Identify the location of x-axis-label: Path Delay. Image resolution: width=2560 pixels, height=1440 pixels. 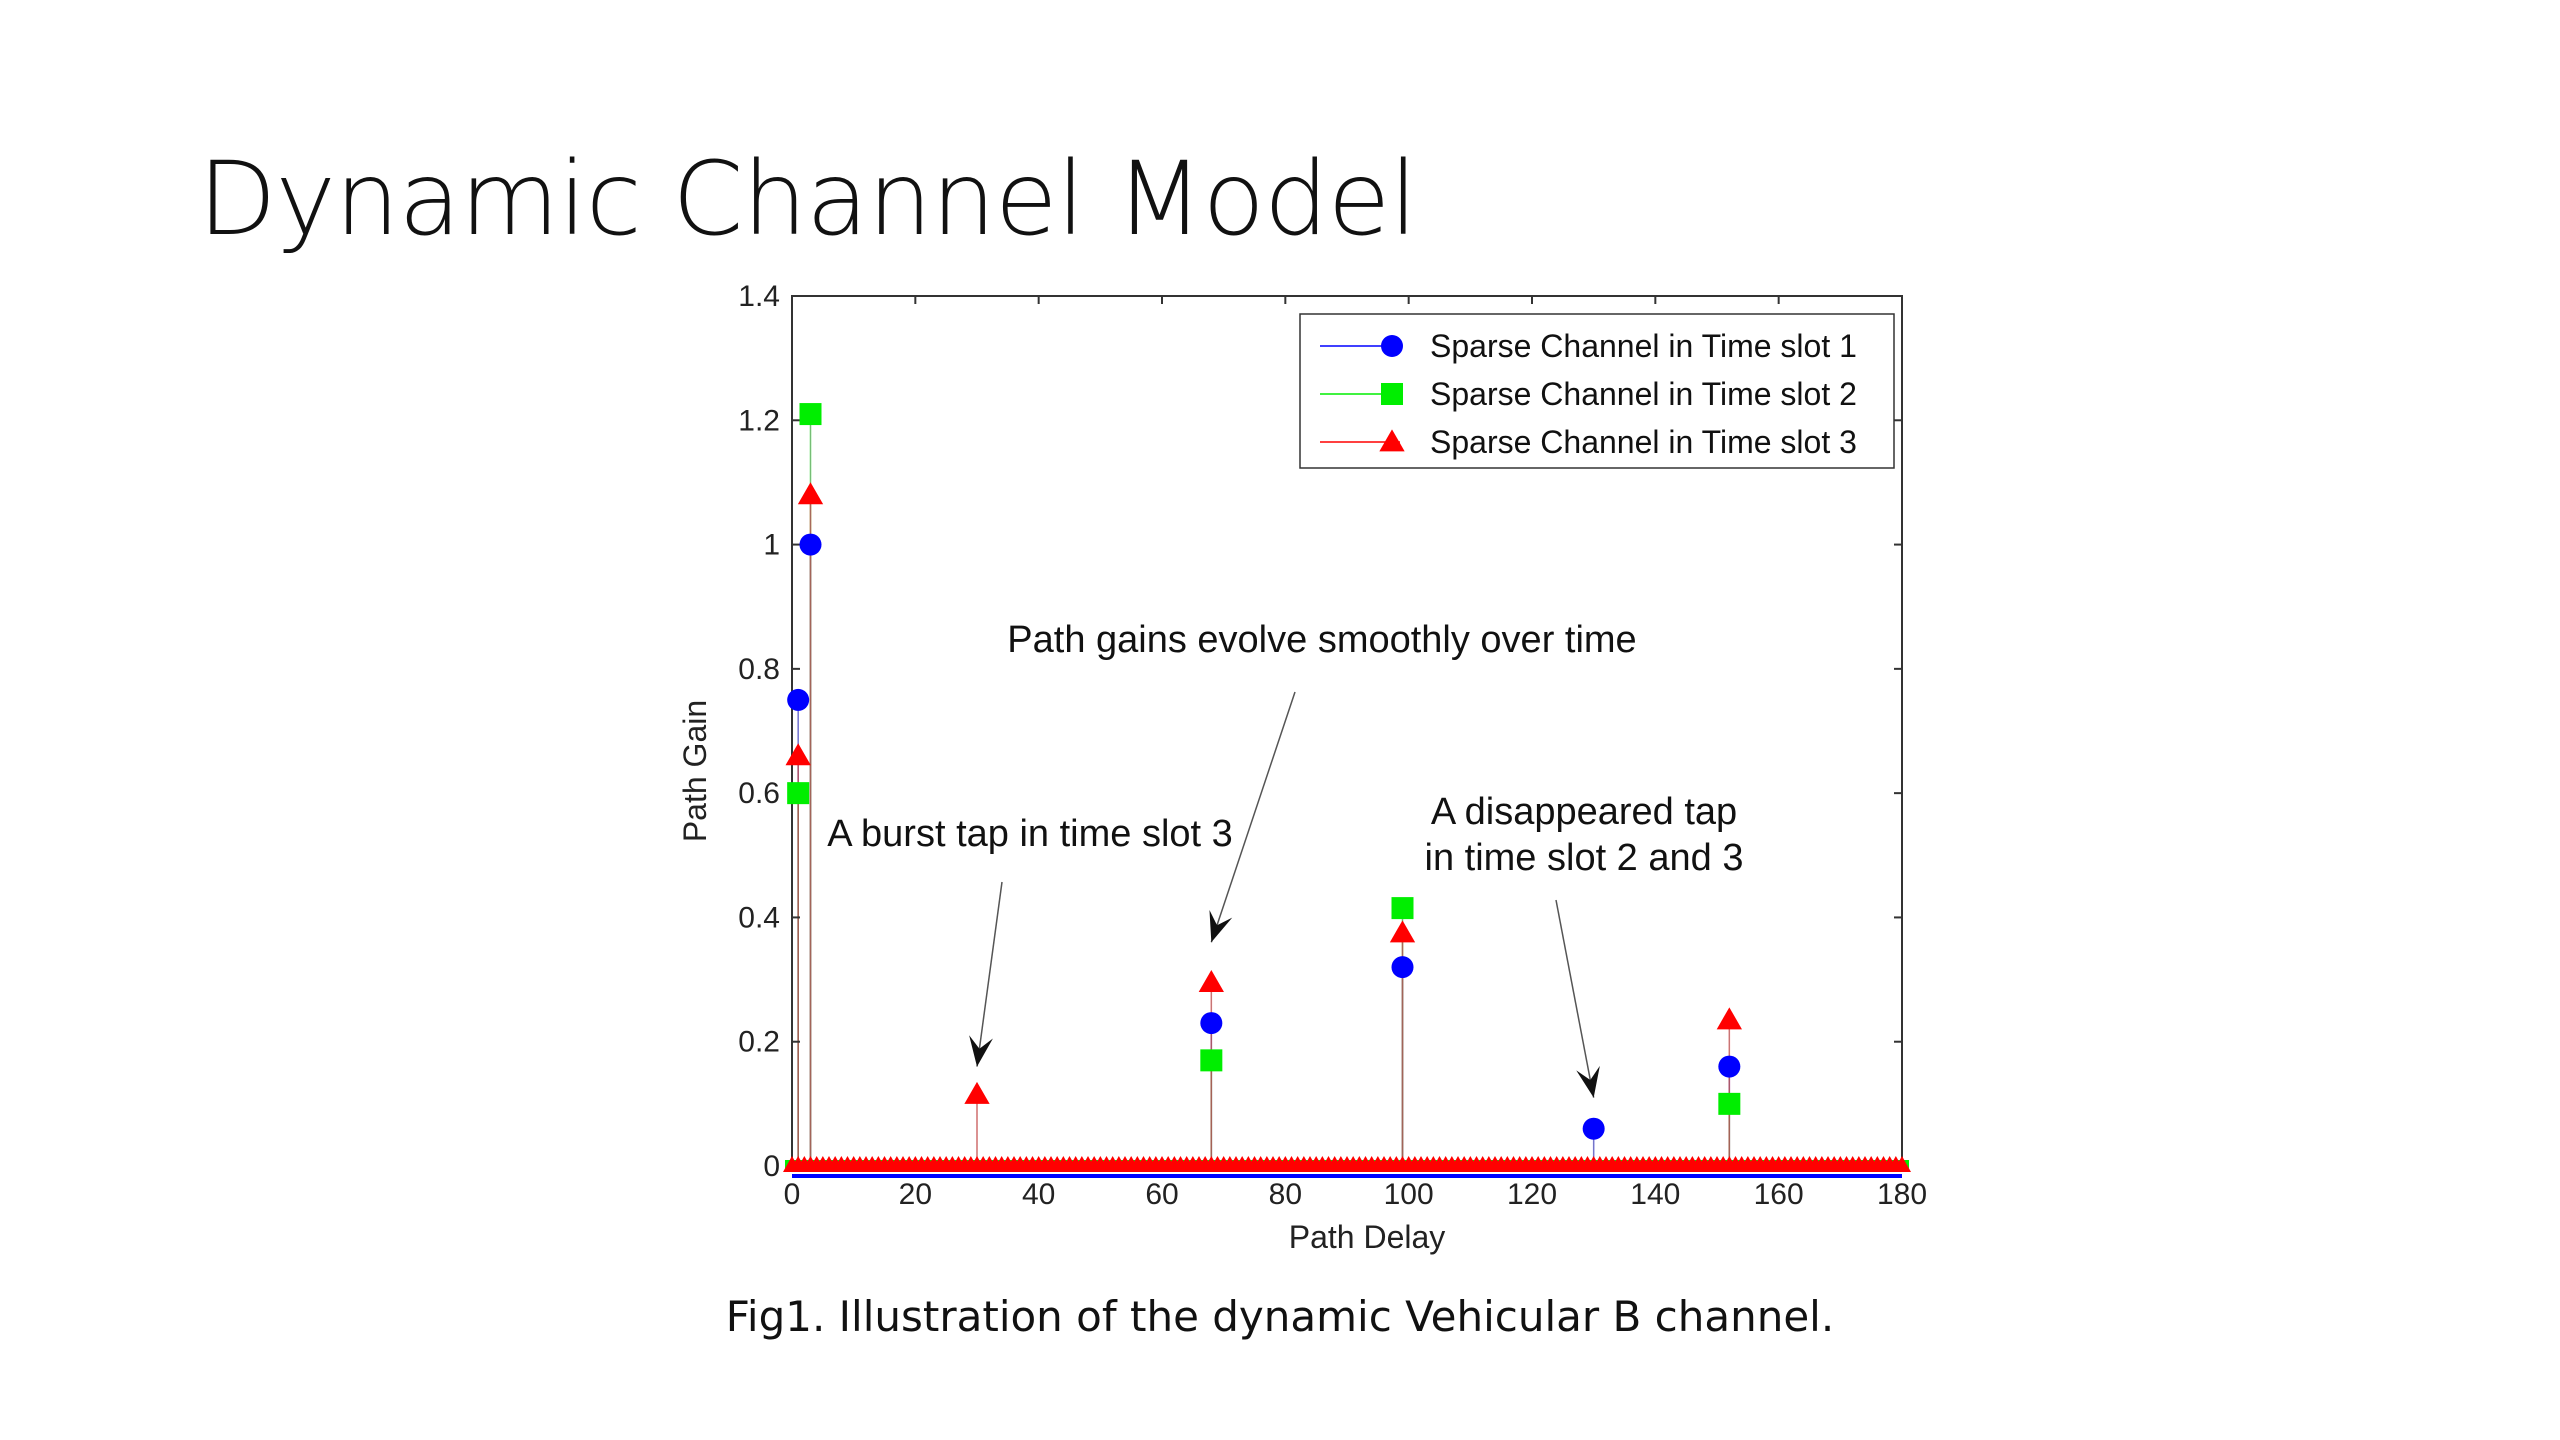
(1367, 1237).